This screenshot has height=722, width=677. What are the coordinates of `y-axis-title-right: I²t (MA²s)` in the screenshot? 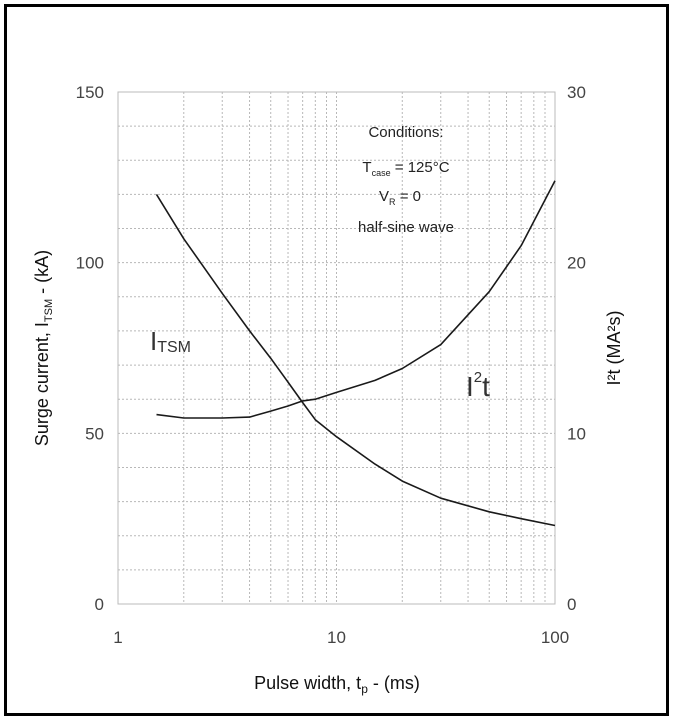 It's located at (614, 348).